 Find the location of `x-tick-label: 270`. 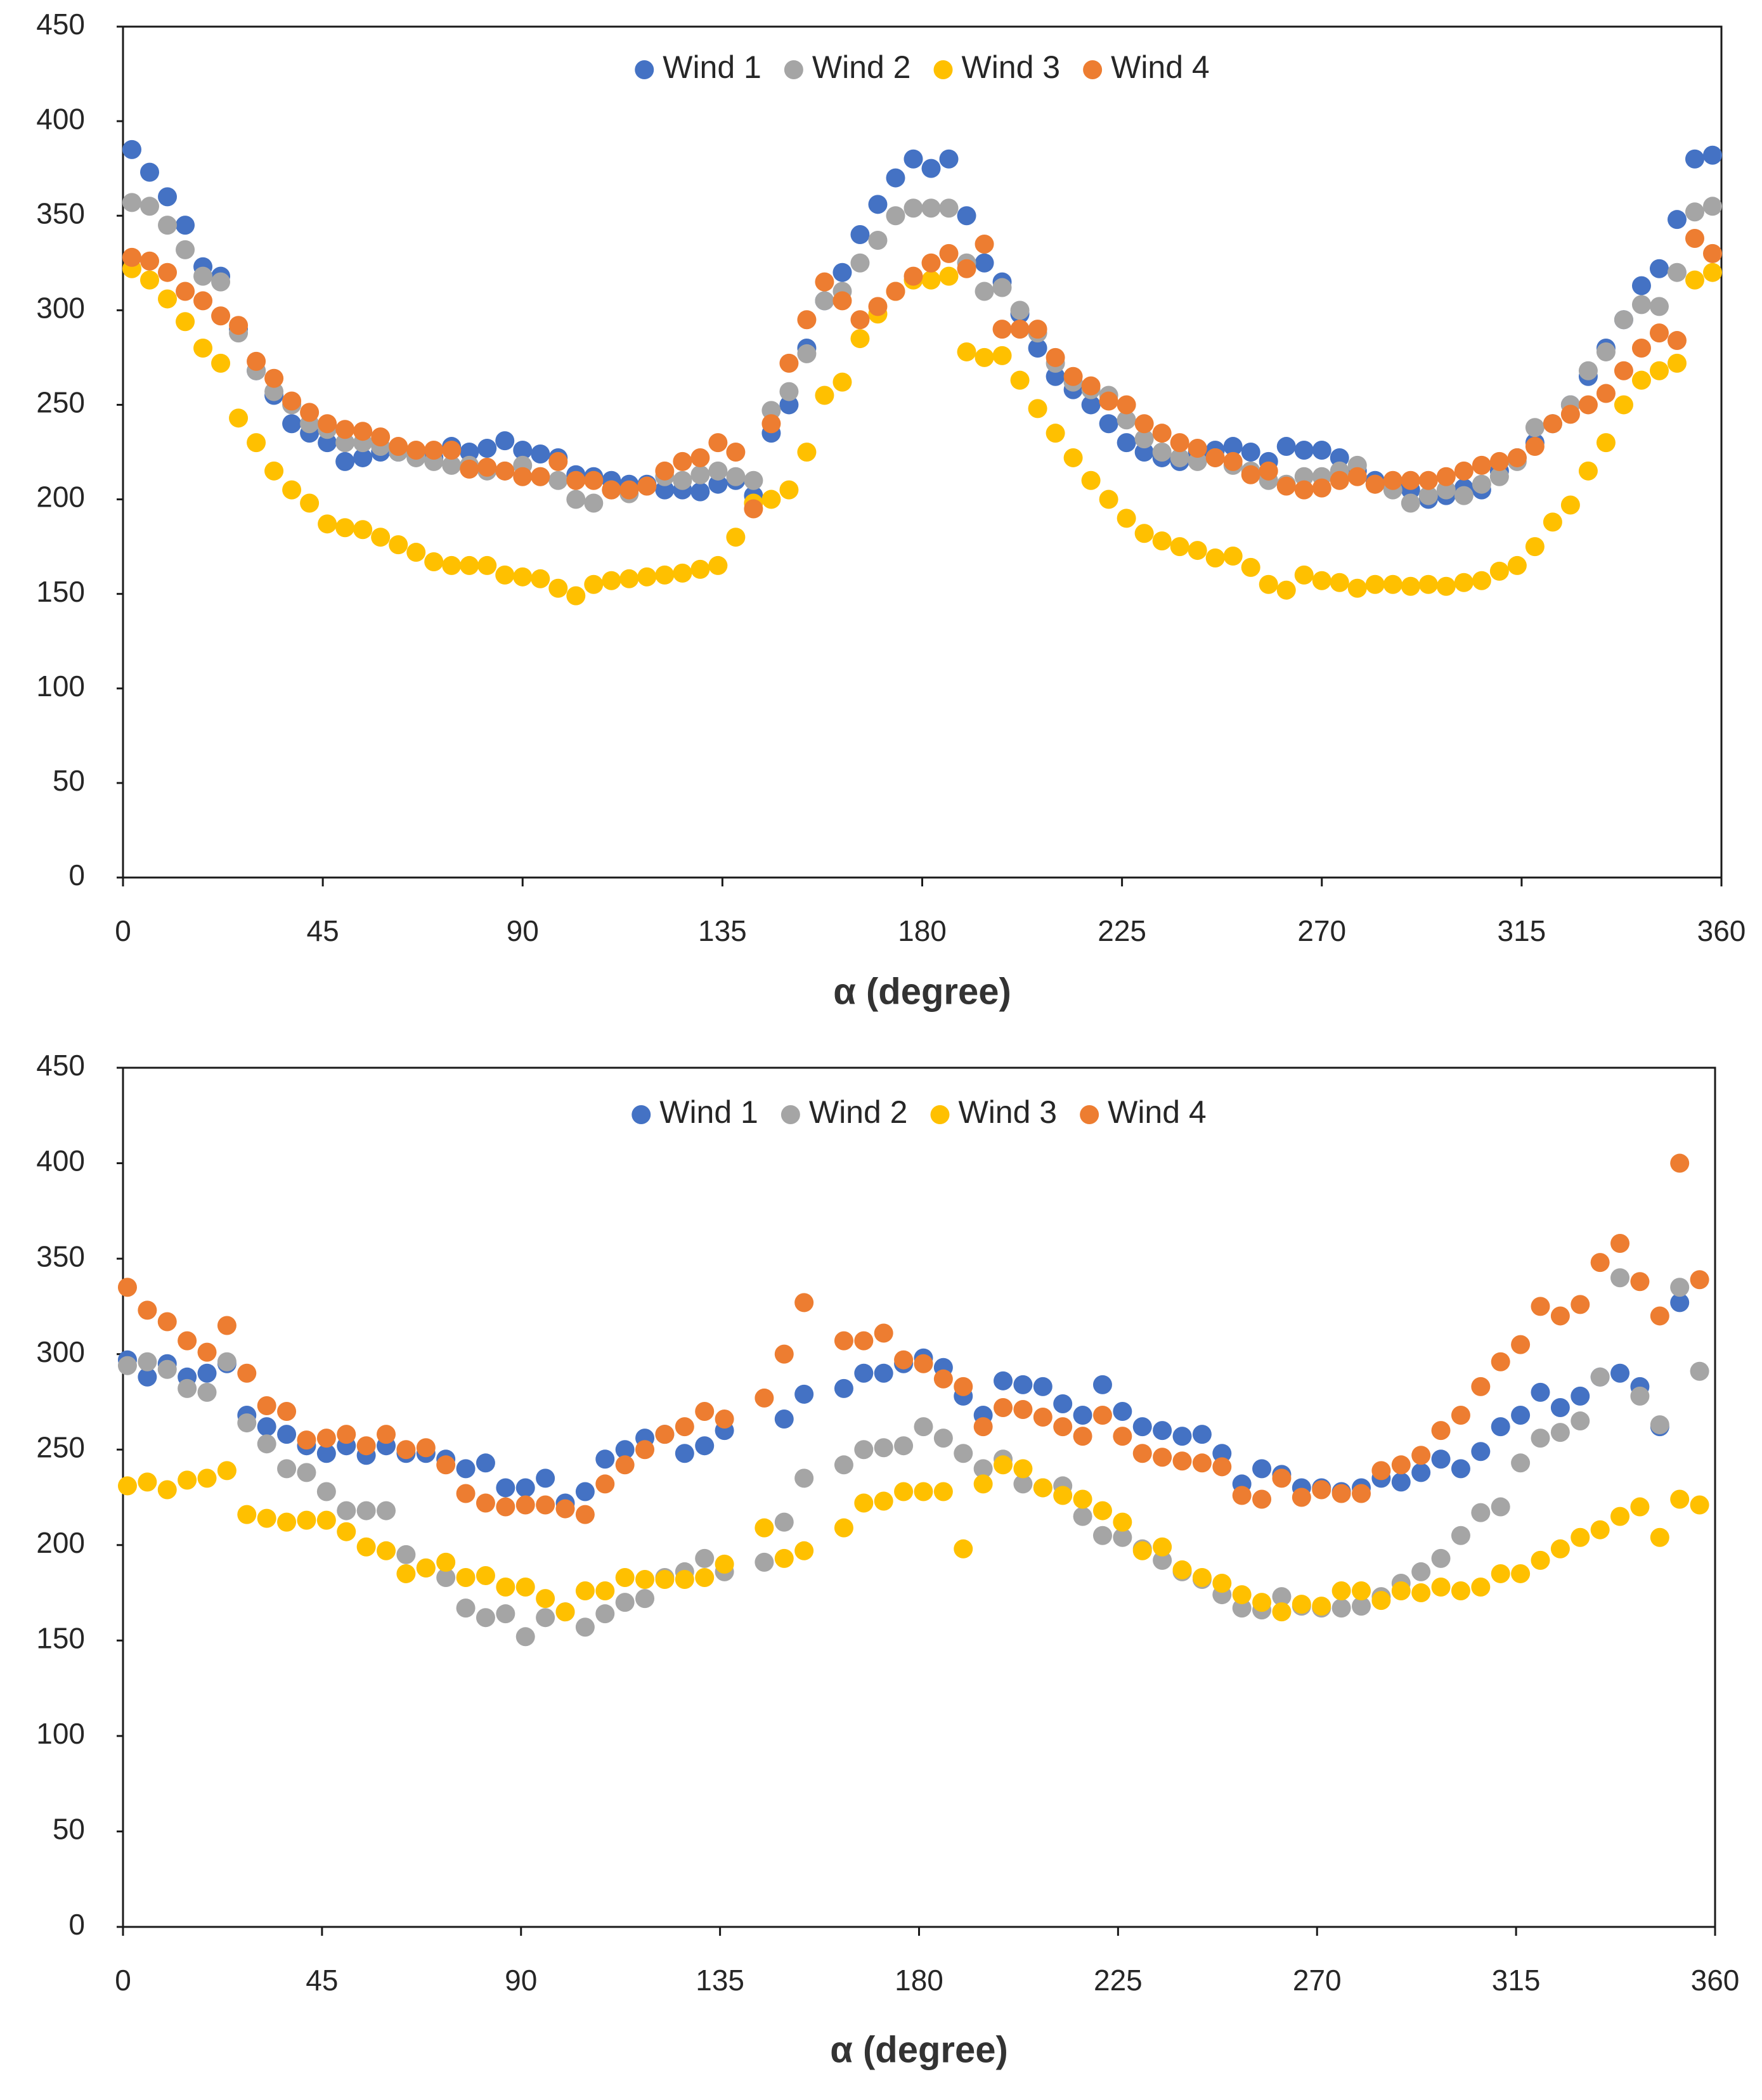

x-tick-label: 270 is located at coordinates (1321, 931).